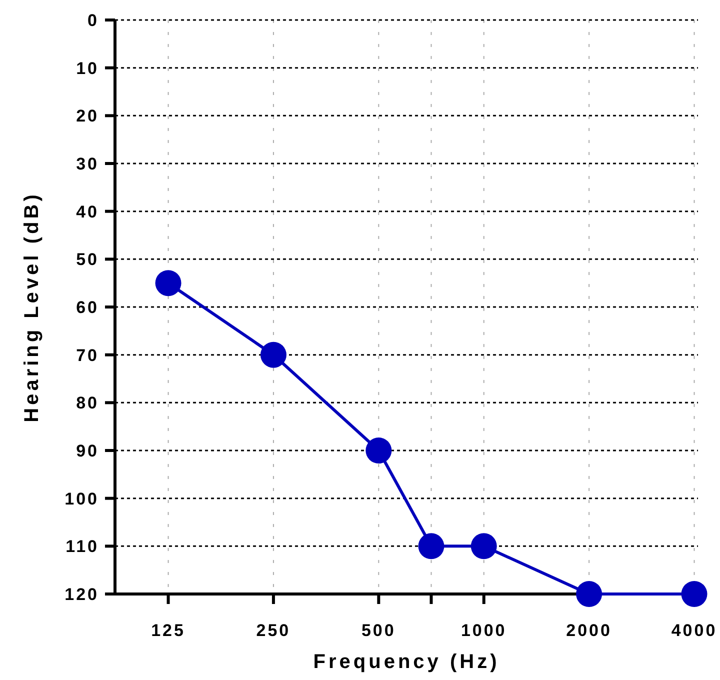  What do you see at coordinates (273, 630) in the screenshot?
I see `x-tick-label: 250` at bounding box center [273, 630].